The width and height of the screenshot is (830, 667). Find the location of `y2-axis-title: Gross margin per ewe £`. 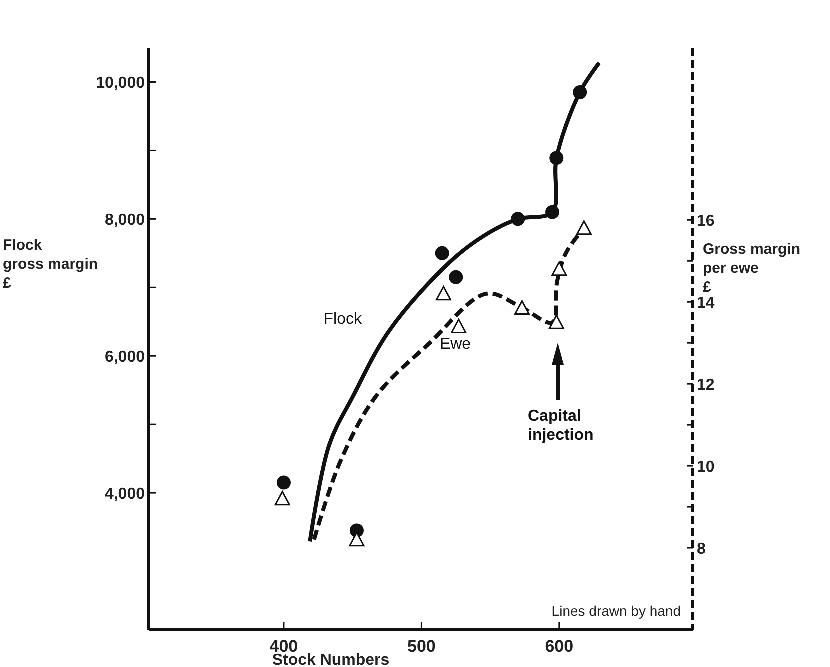

y2-axis-title: Gross margin per ewe £ is located at coordinates (752, 268).